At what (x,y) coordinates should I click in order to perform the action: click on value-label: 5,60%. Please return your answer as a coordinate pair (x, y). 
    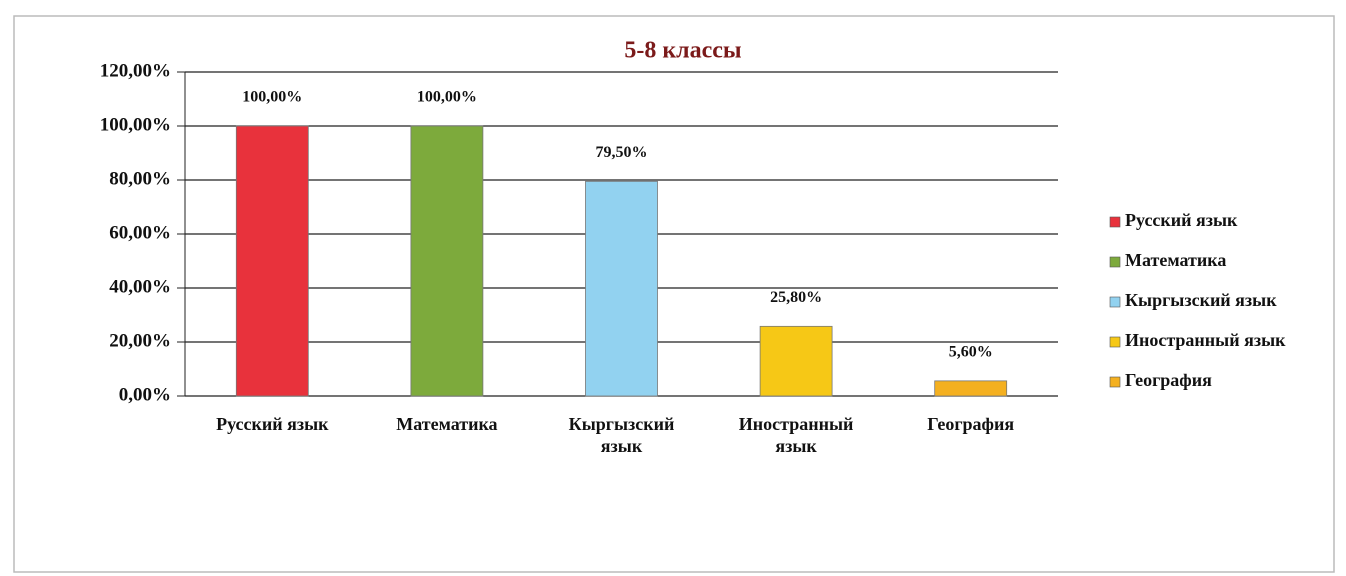
    Looking at the image, I should click on (971, 352).